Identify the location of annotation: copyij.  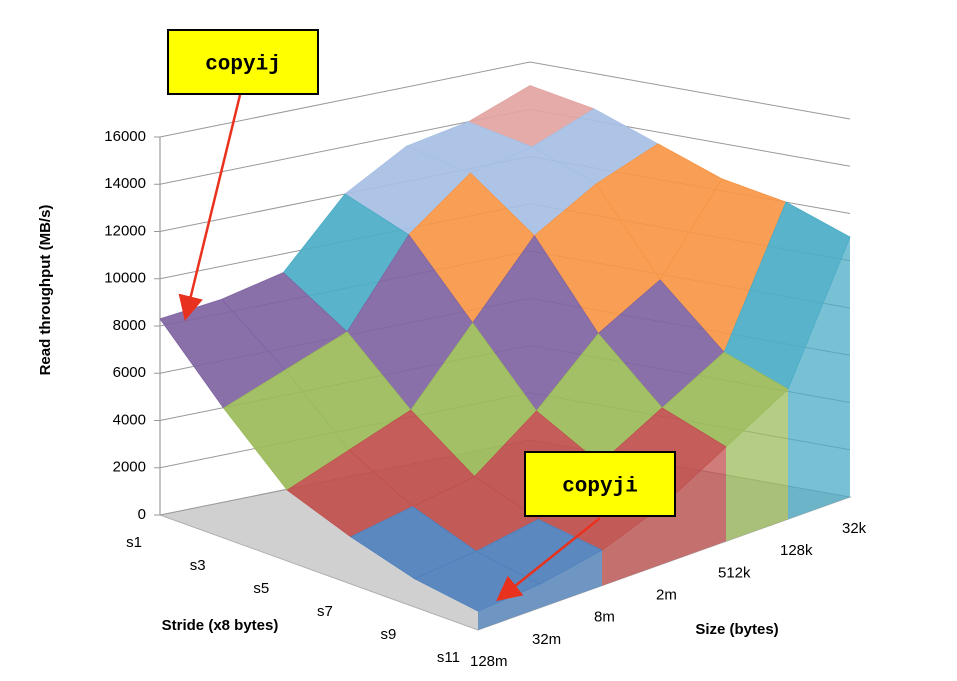
(243, 175).